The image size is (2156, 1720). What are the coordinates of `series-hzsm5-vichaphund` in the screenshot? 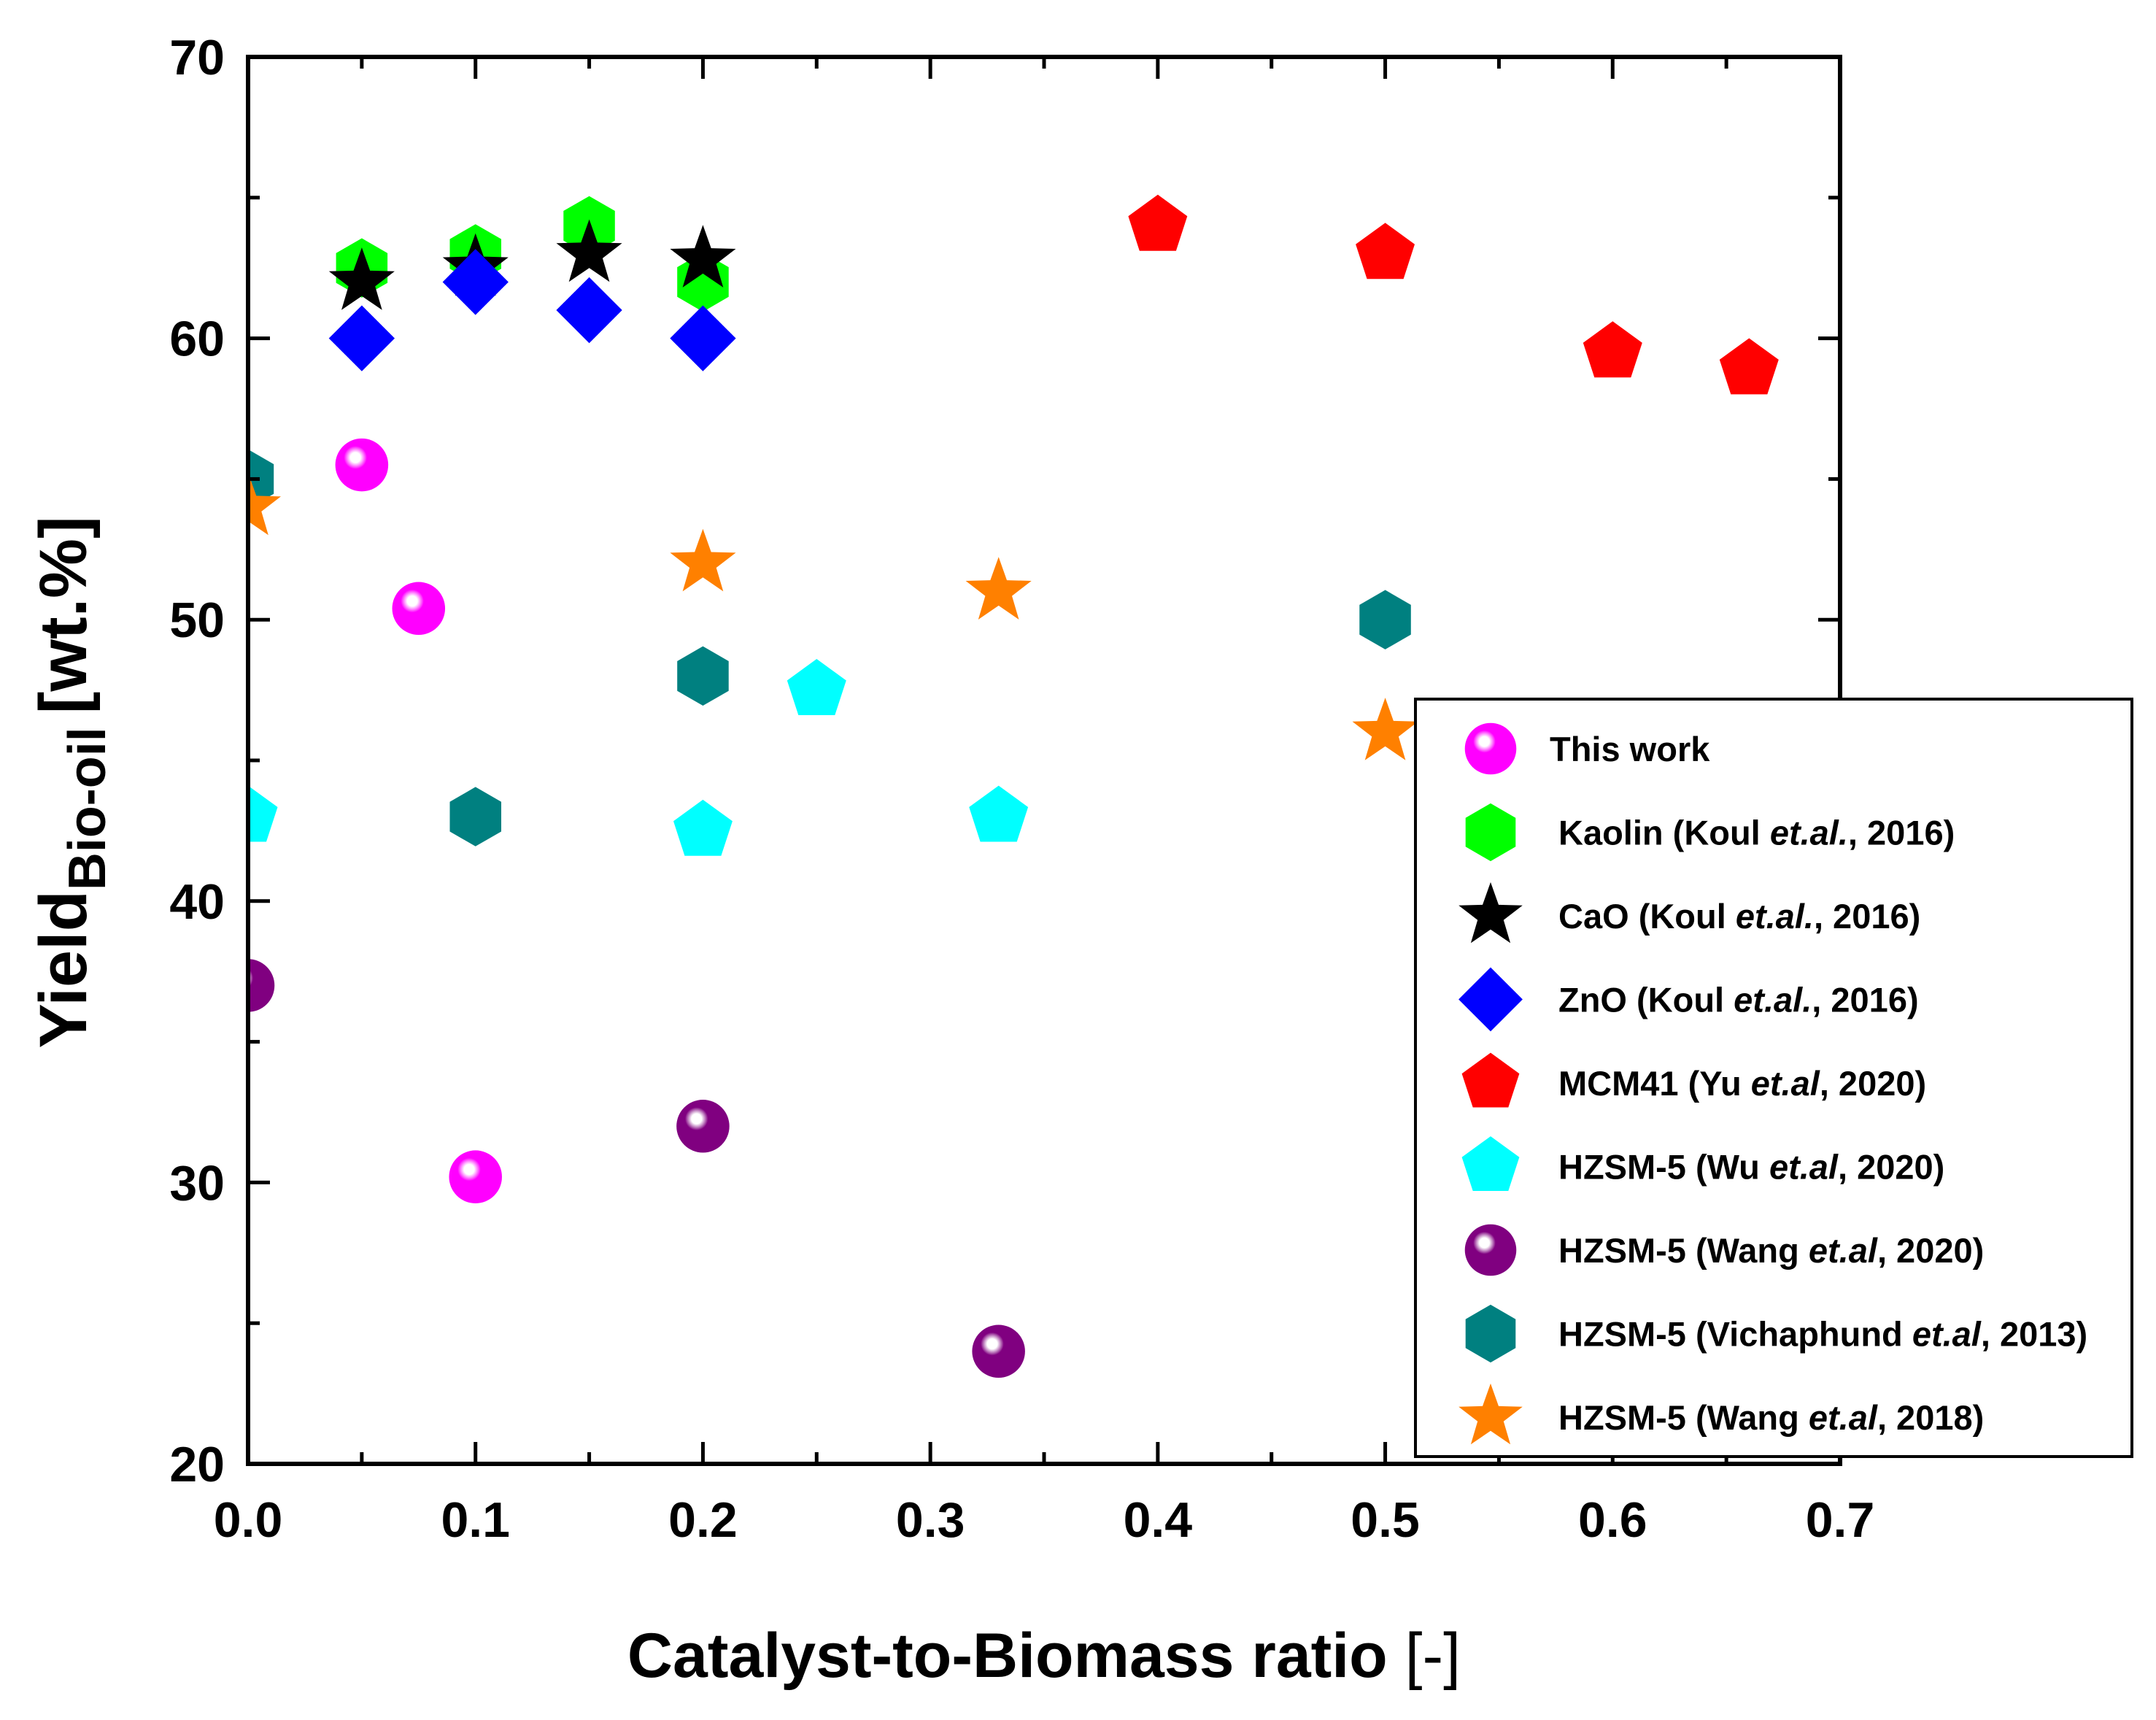 It's located at (829, 647).